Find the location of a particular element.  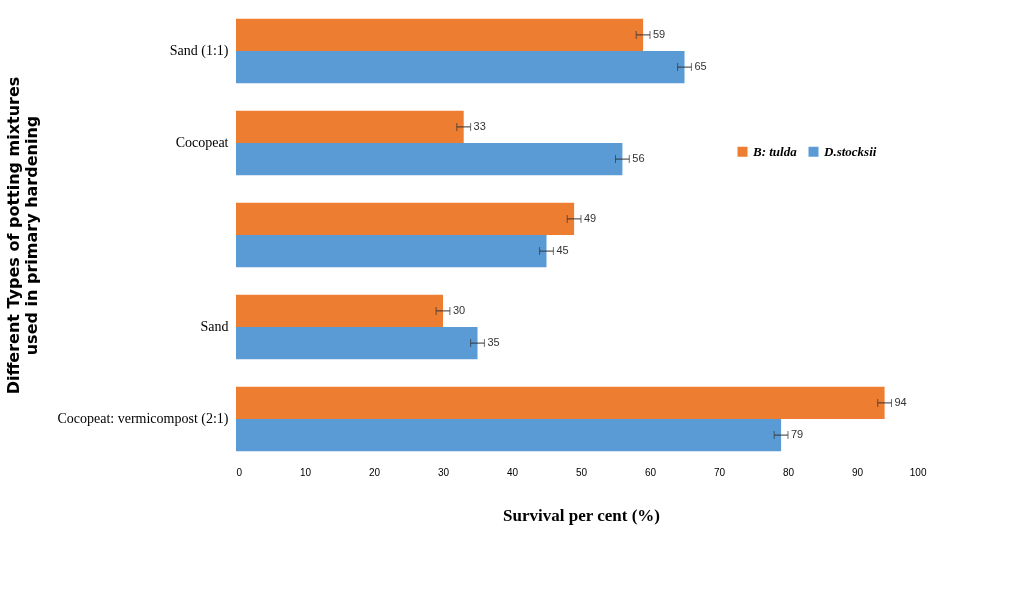

x-tick-label: 0 is located at coordinates (239, 472).